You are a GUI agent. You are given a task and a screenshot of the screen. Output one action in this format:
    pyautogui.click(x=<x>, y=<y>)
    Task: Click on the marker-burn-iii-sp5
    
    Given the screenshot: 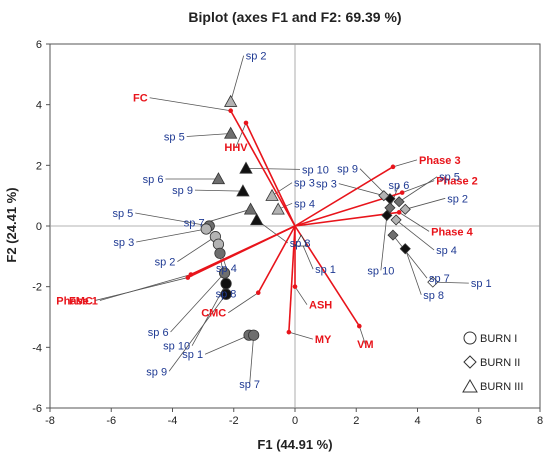 What is the action you would take?
    pyautogui.click(x=231, y=132)
    